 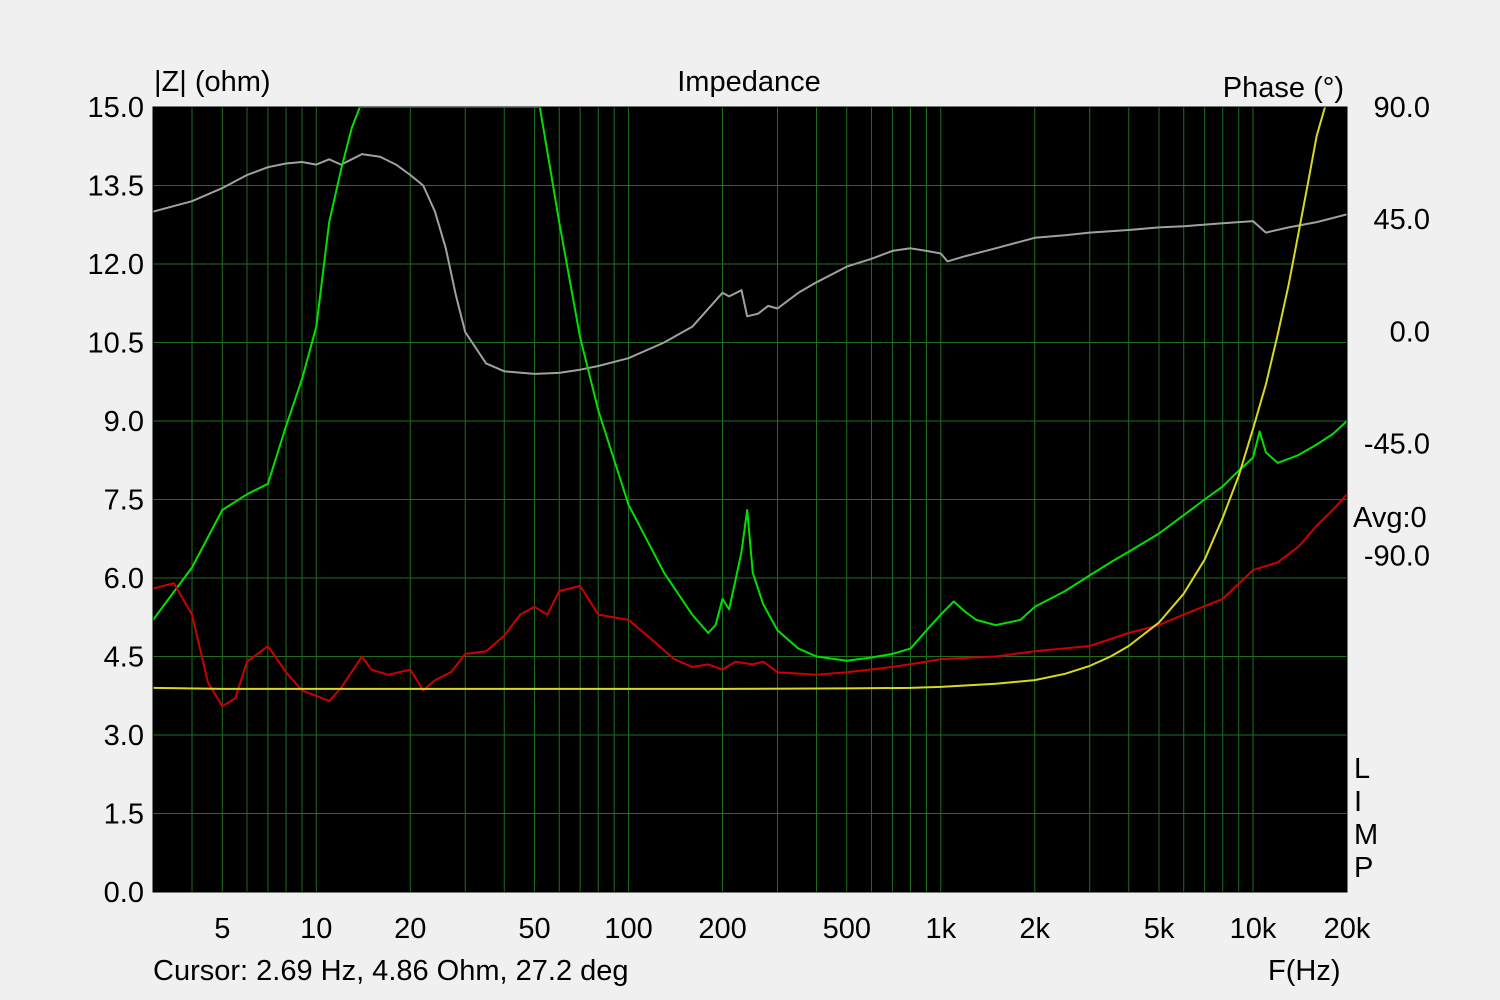 I want to click on y-axis-right-label: Phase (°), so click(x=1283, y=88).